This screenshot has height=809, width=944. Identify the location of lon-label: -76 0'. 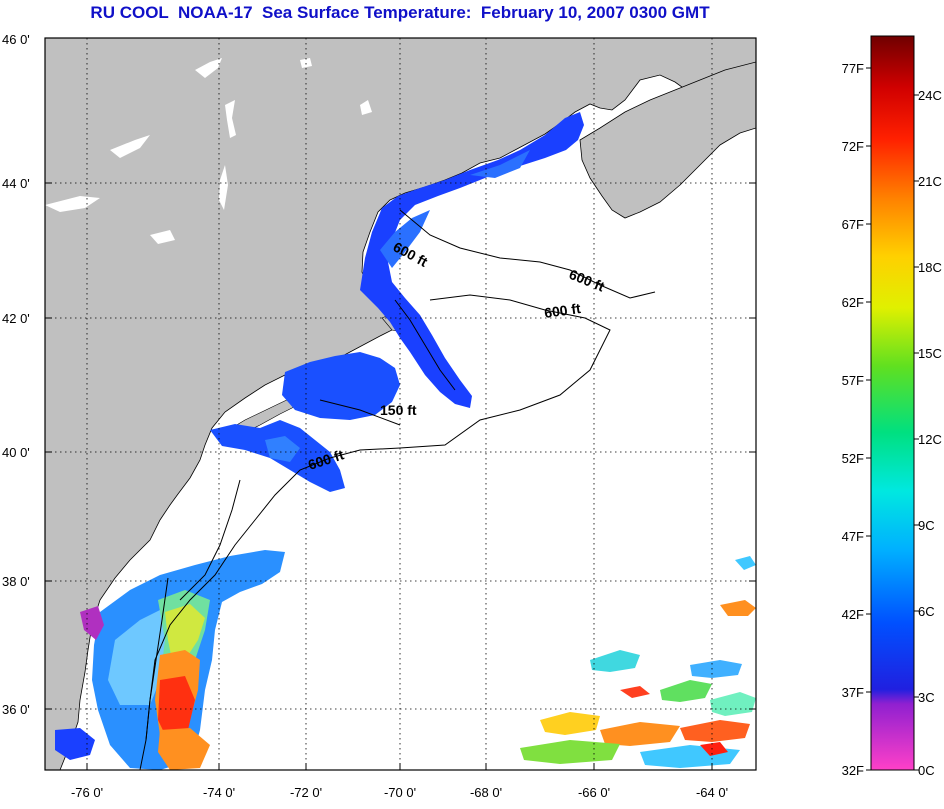
(87, 792).